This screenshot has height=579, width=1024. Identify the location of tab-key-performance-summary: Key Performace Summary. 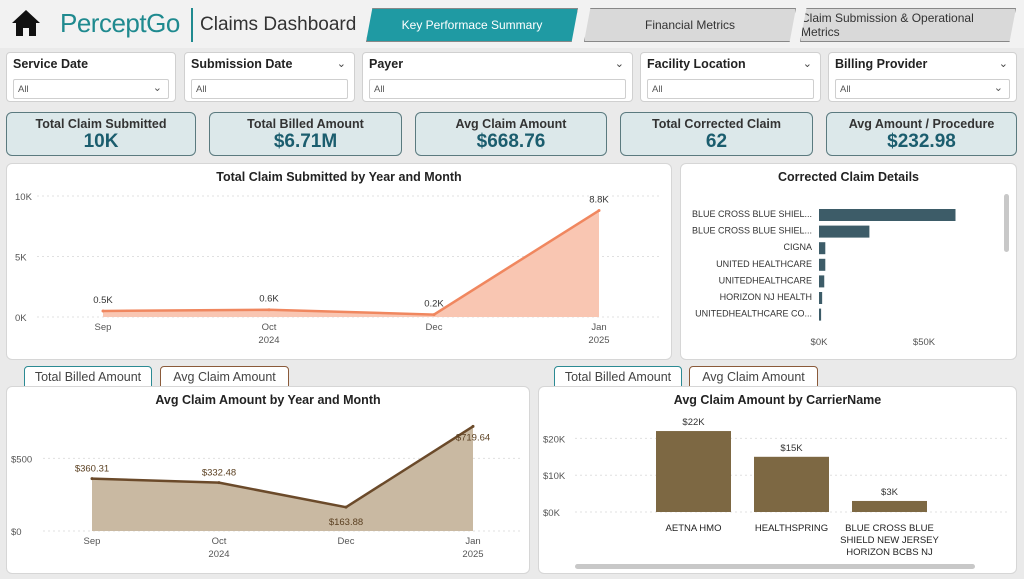
(472, 25).